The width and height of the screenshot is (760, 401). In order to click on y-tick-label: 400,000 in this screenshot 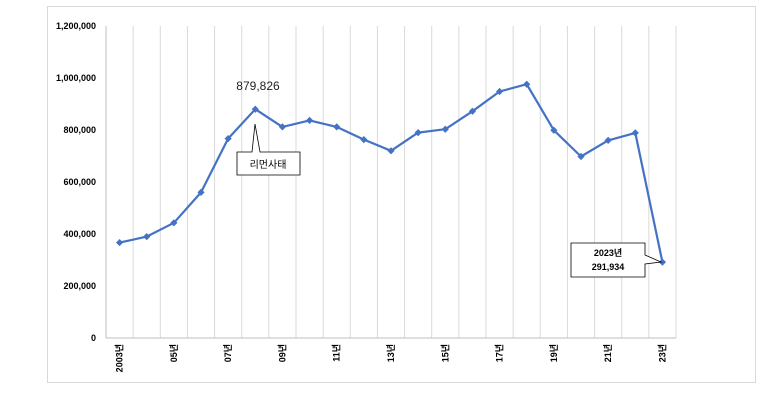, I will do `click(79, 234)`.